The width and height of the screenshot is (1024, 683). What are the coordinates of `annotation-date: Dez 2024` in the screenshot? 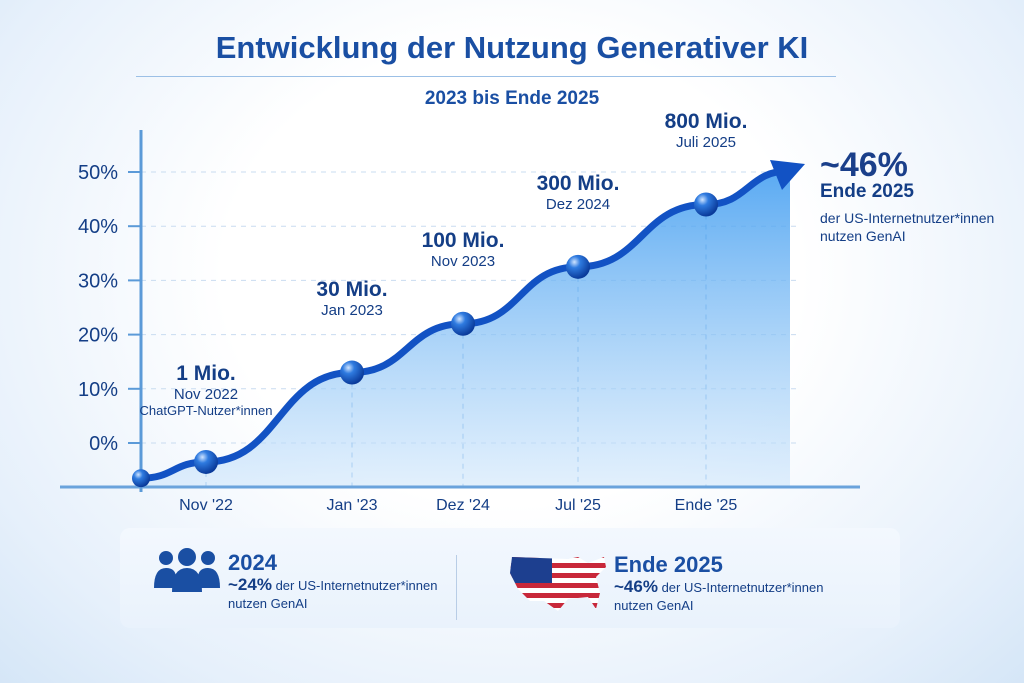 It's located at (578, 204).